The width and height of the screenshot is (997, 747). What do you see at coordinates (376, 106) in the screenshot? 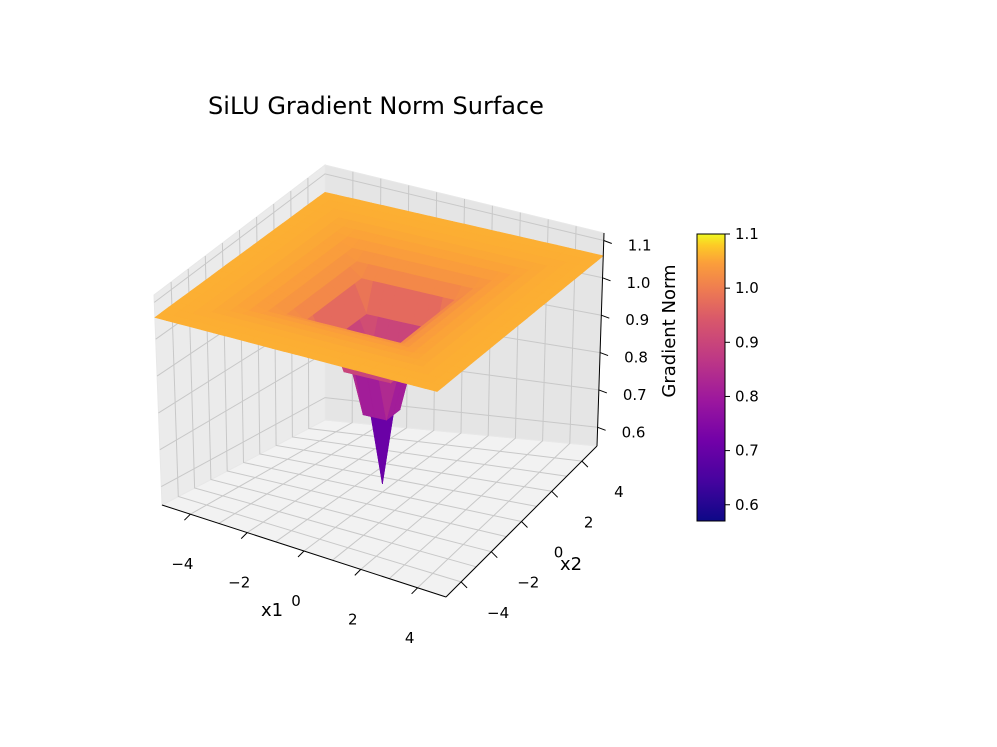
I see `chart-title: SiLU Gradient Norm Surface` at bounding box center [376, 106].